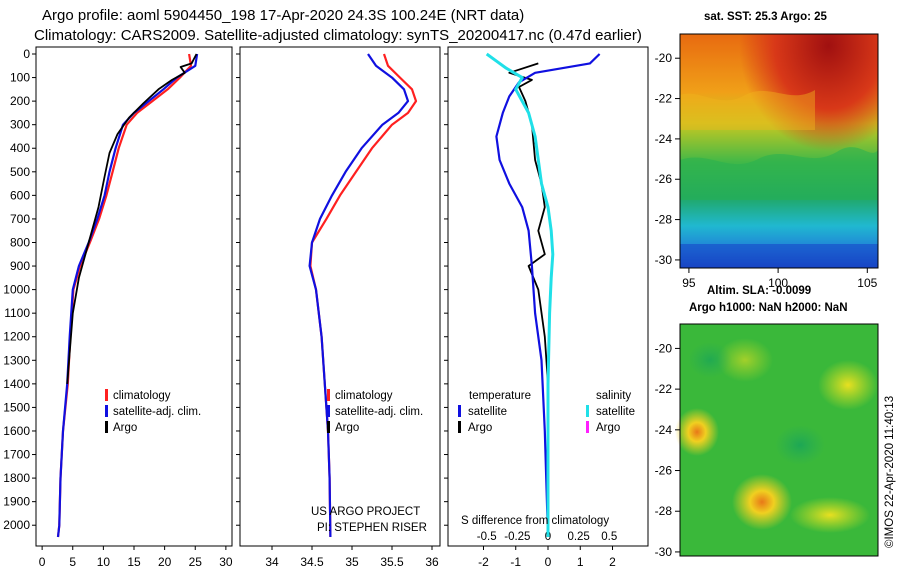  I want to click on sla-lat-tick-label: -26, so click(664, 471).